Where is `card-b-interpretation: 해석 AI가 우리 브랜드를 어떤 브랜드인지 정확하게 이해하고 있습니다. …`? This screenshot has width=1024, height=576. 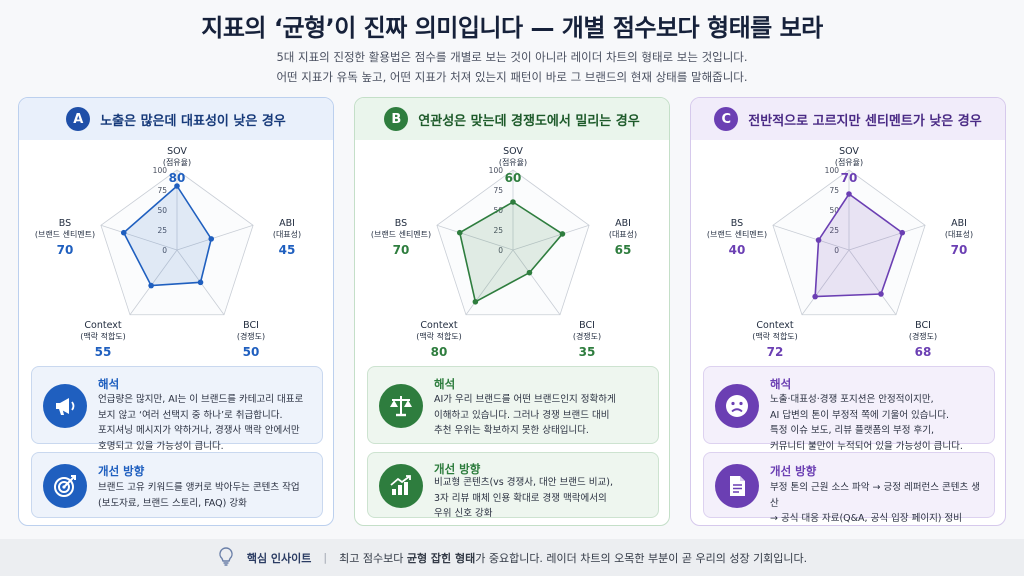
card-b-interpretation: 해석 AI가 우리 브랜드를 어떤 브랜드인지 정확하게 이해하고 있습니다. … is located at coordinates (513, 405).